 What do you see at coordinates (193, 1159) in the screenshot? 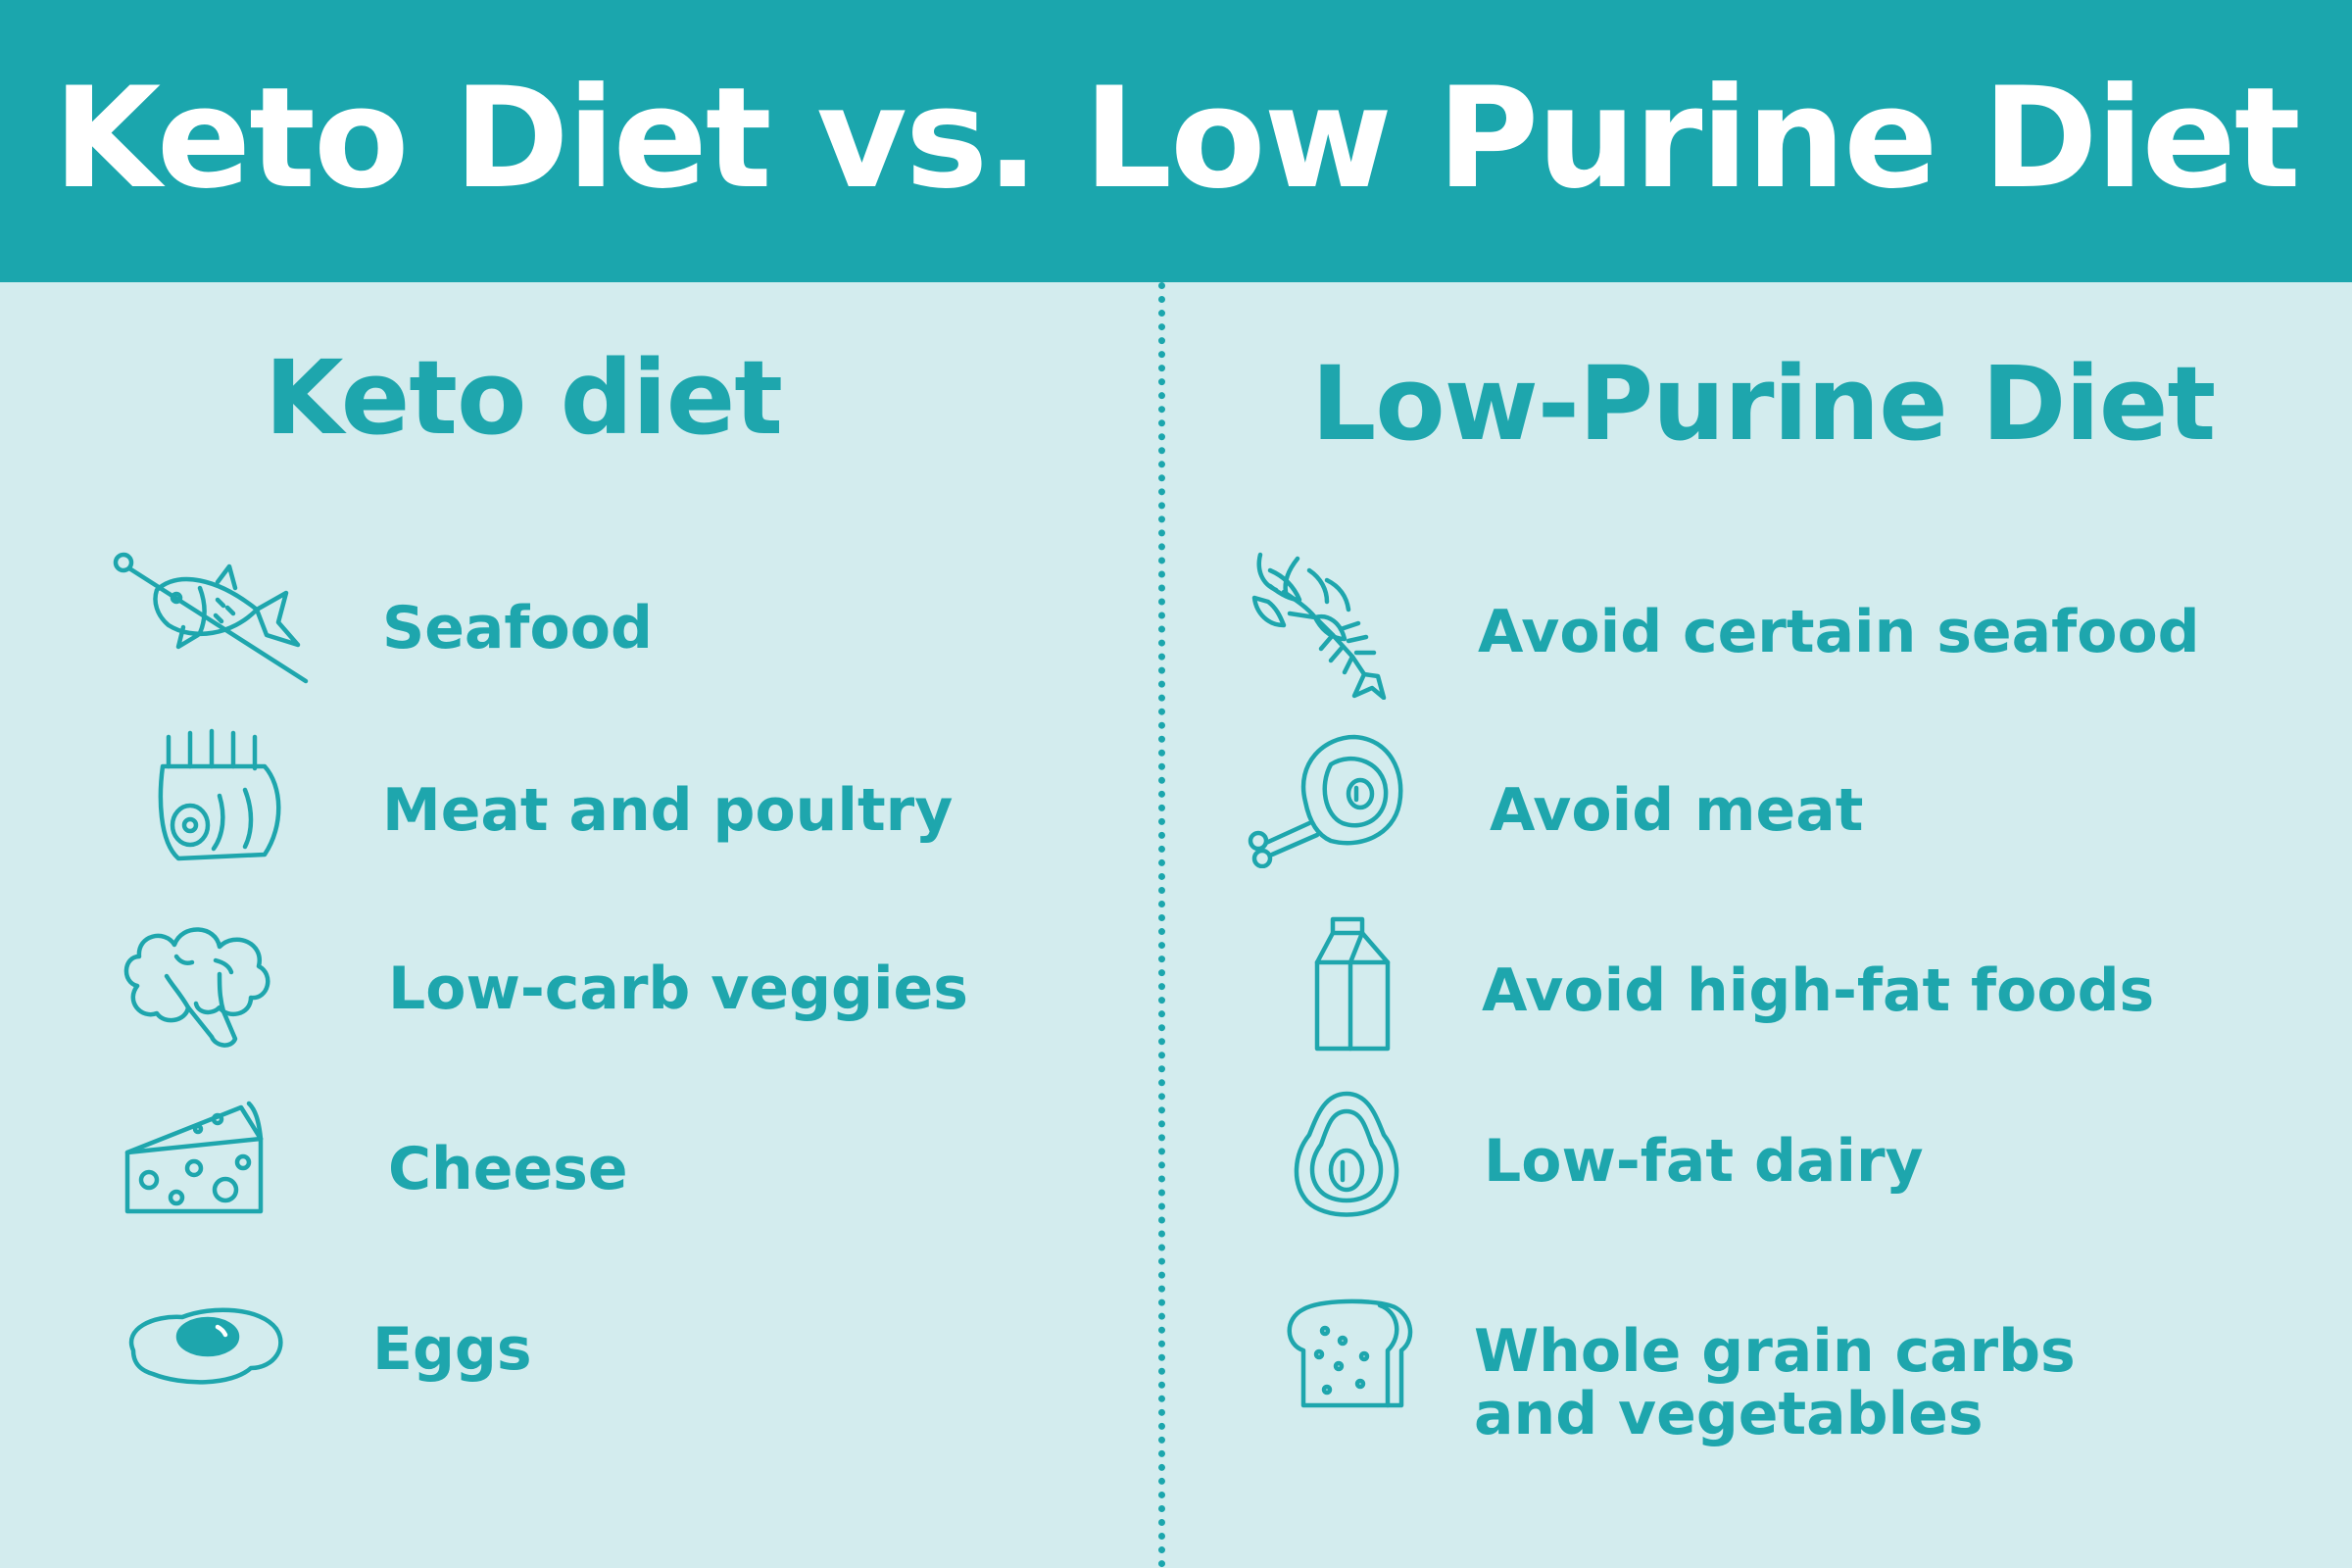
I see `cheese-wedge-icon` at bounding box center [193, 1159].